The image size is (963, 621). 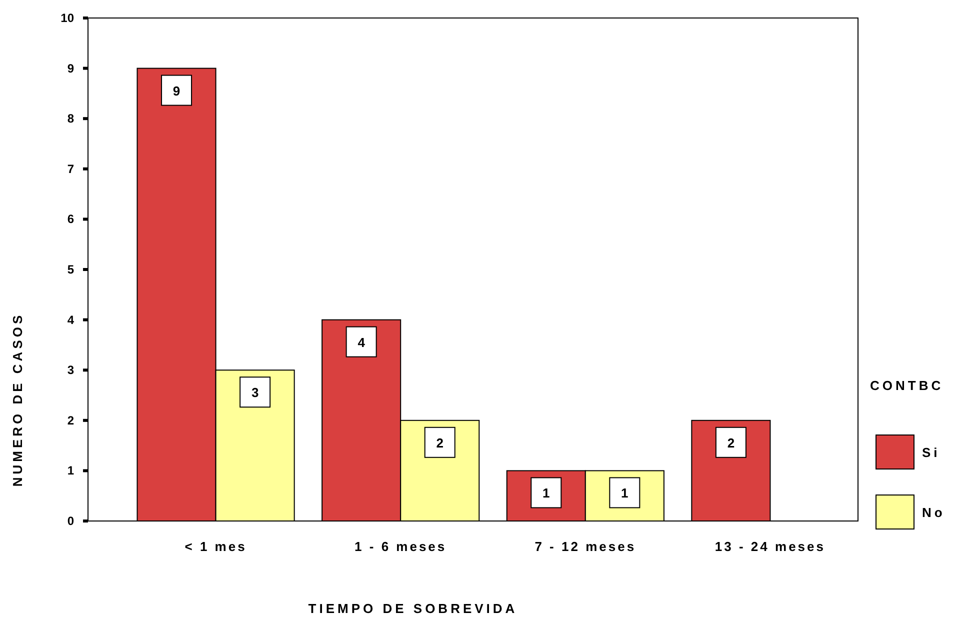 I want to click on x-tick-label: 7 - 12 meses, so click(x=585, y=546).